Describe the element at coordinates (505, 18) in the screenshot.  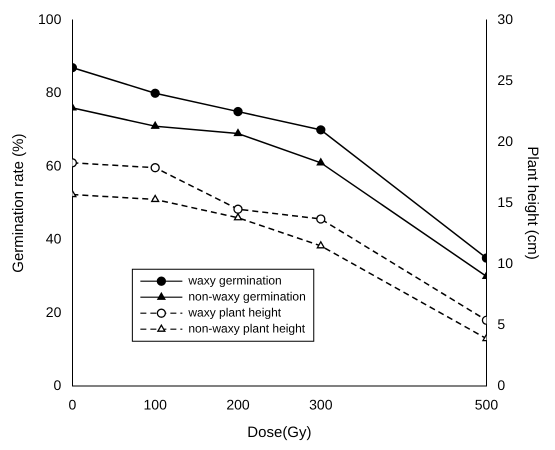
I see `y2-tick-label: 30` at that location.